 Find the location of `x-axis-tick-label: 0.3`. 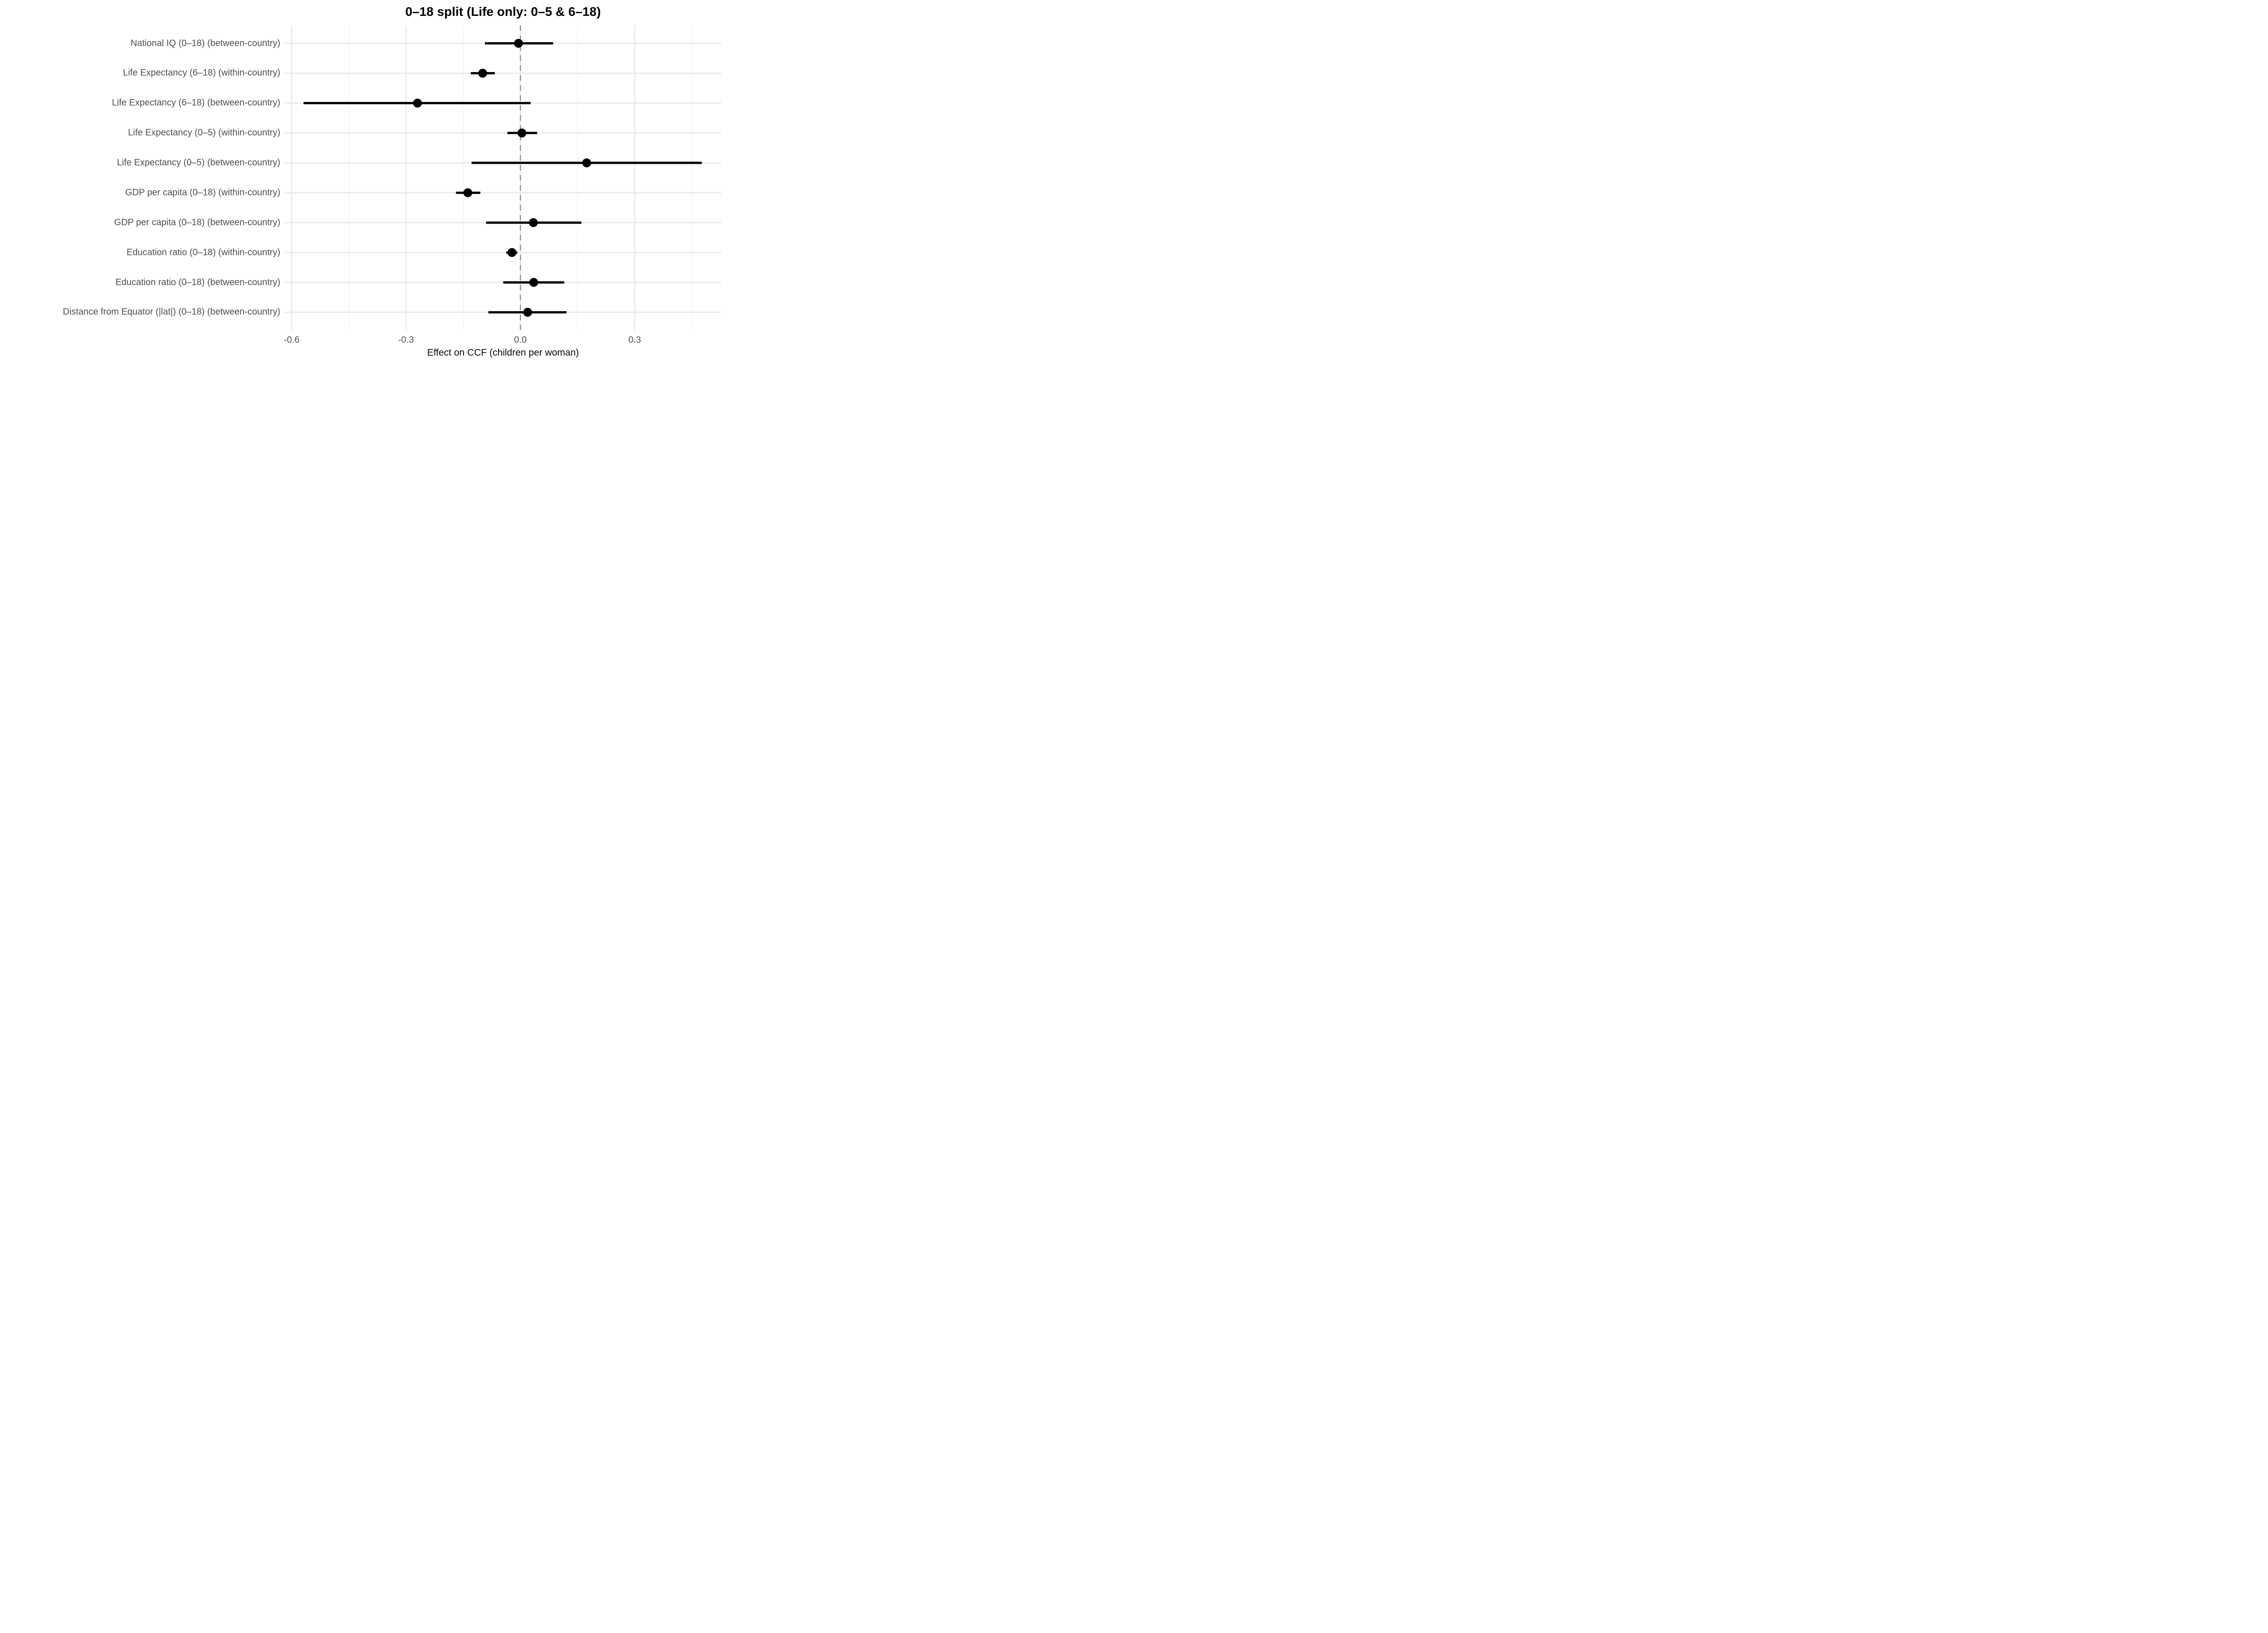

x-axis-tick-label: 0.3 is located at coordinates (634, 340).